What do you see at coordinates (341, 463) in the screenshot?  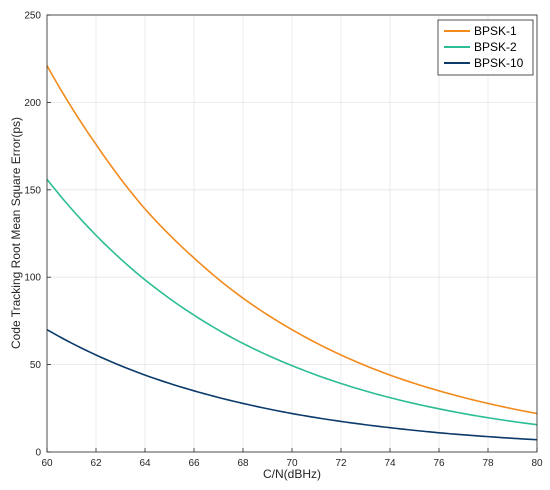 I see `x-tick-label: 72` at bounding box center [341, 463].